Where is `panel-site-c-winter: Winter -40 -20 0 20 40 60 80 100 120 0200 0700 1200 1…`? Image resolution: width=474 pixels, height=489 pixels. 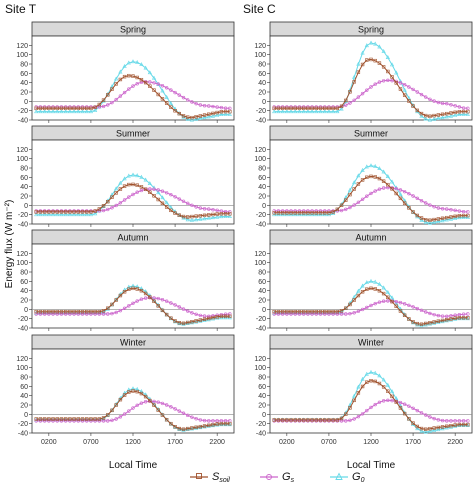
panel-site-c-winter: Winter -40 -20 0 20 40 60 80 100 120 0200 0700 1200 1… is located at coordinates (363, 390).